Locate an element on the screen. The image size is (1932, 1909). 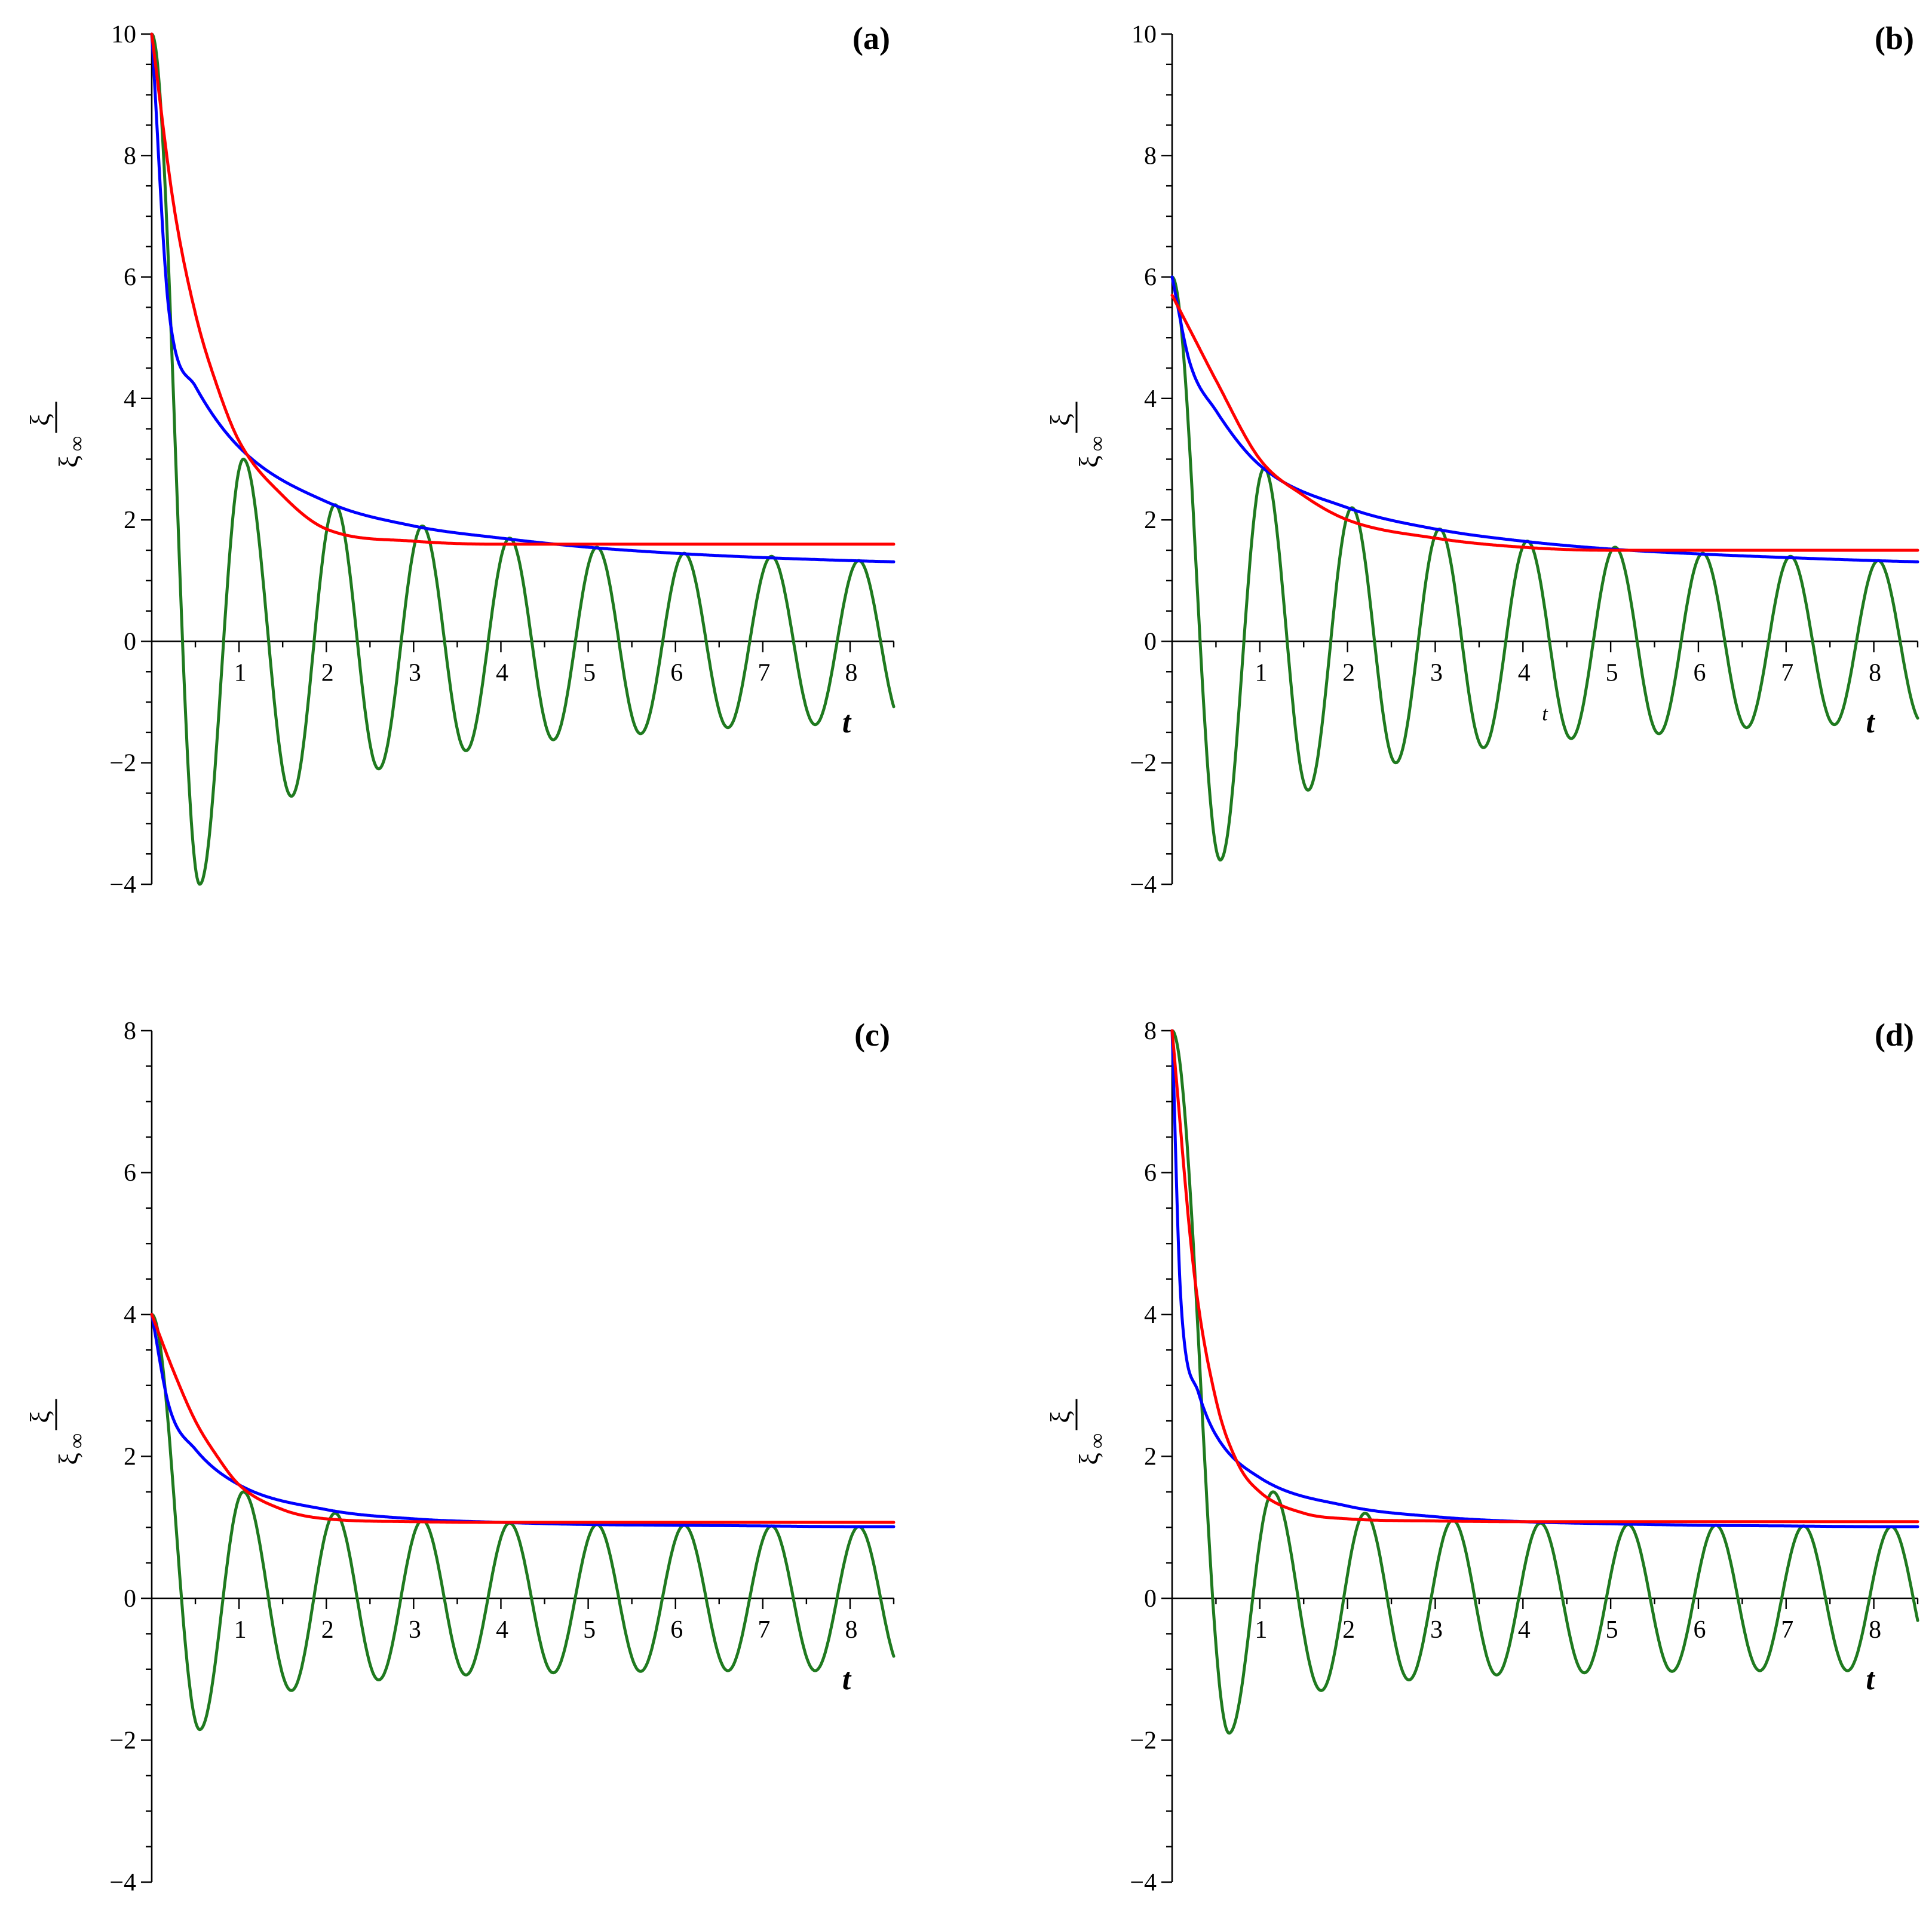
panel-label: (b) is located at coordinates (1894, 38).